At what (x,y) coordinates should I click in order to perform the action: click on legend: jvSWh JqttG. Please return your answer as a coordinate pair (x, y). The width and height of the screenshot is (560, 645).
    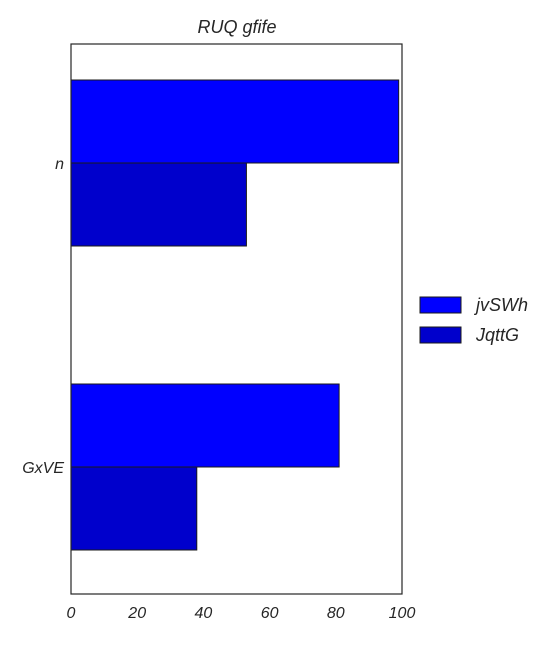
    Looking at the image, I should click on (473, 320).